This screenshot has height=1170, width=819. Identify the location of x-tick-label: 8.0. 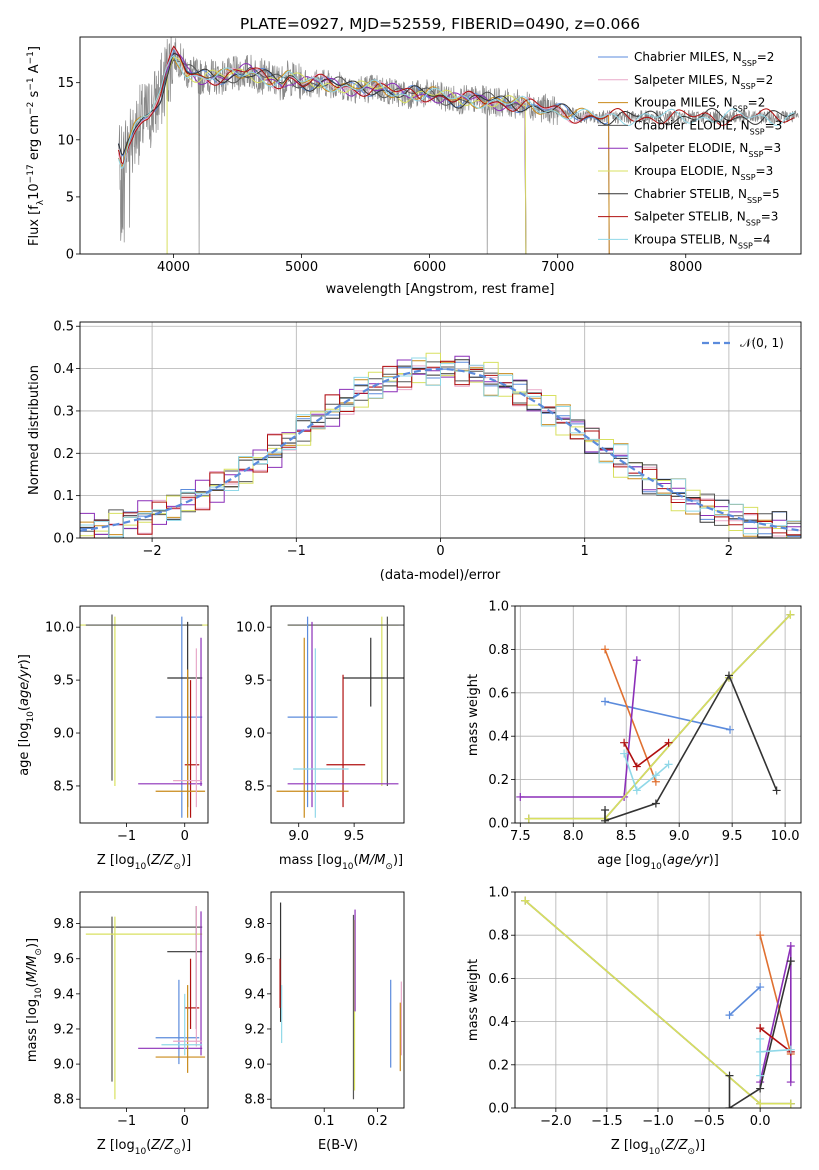
(573, 836).